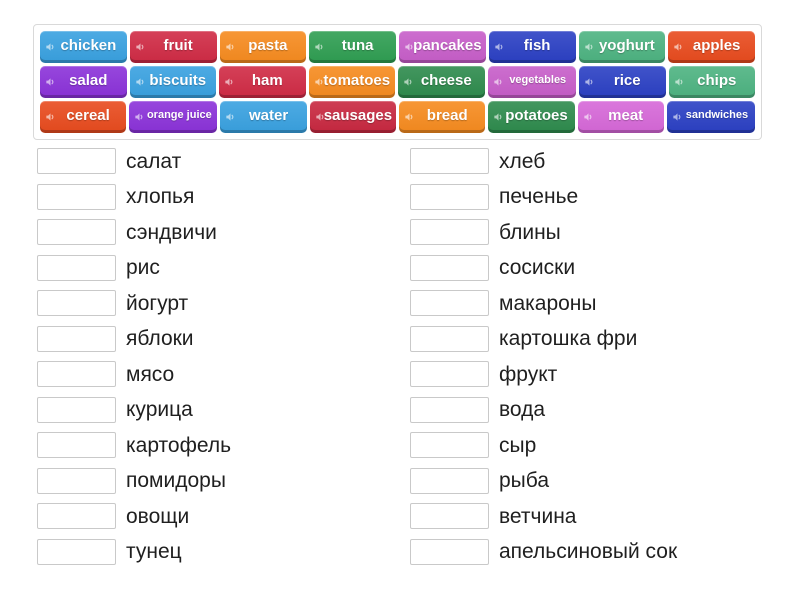  What do you see at coordinates (160, 338) in the screenshot?
I see `match-word: яблоки` at bounding box center [160, 338].